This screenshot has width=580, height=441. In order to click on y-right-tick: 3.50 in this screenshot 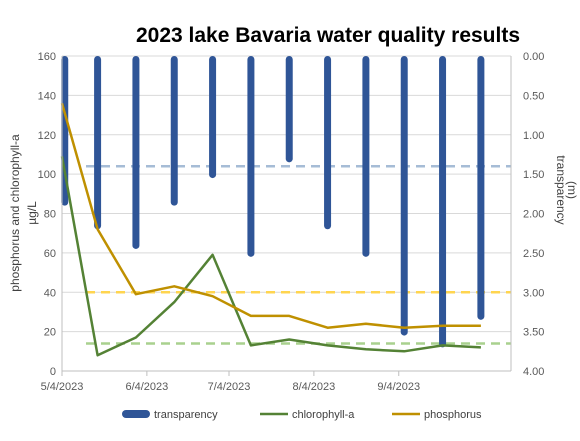, I will do `click(533, 333)`.